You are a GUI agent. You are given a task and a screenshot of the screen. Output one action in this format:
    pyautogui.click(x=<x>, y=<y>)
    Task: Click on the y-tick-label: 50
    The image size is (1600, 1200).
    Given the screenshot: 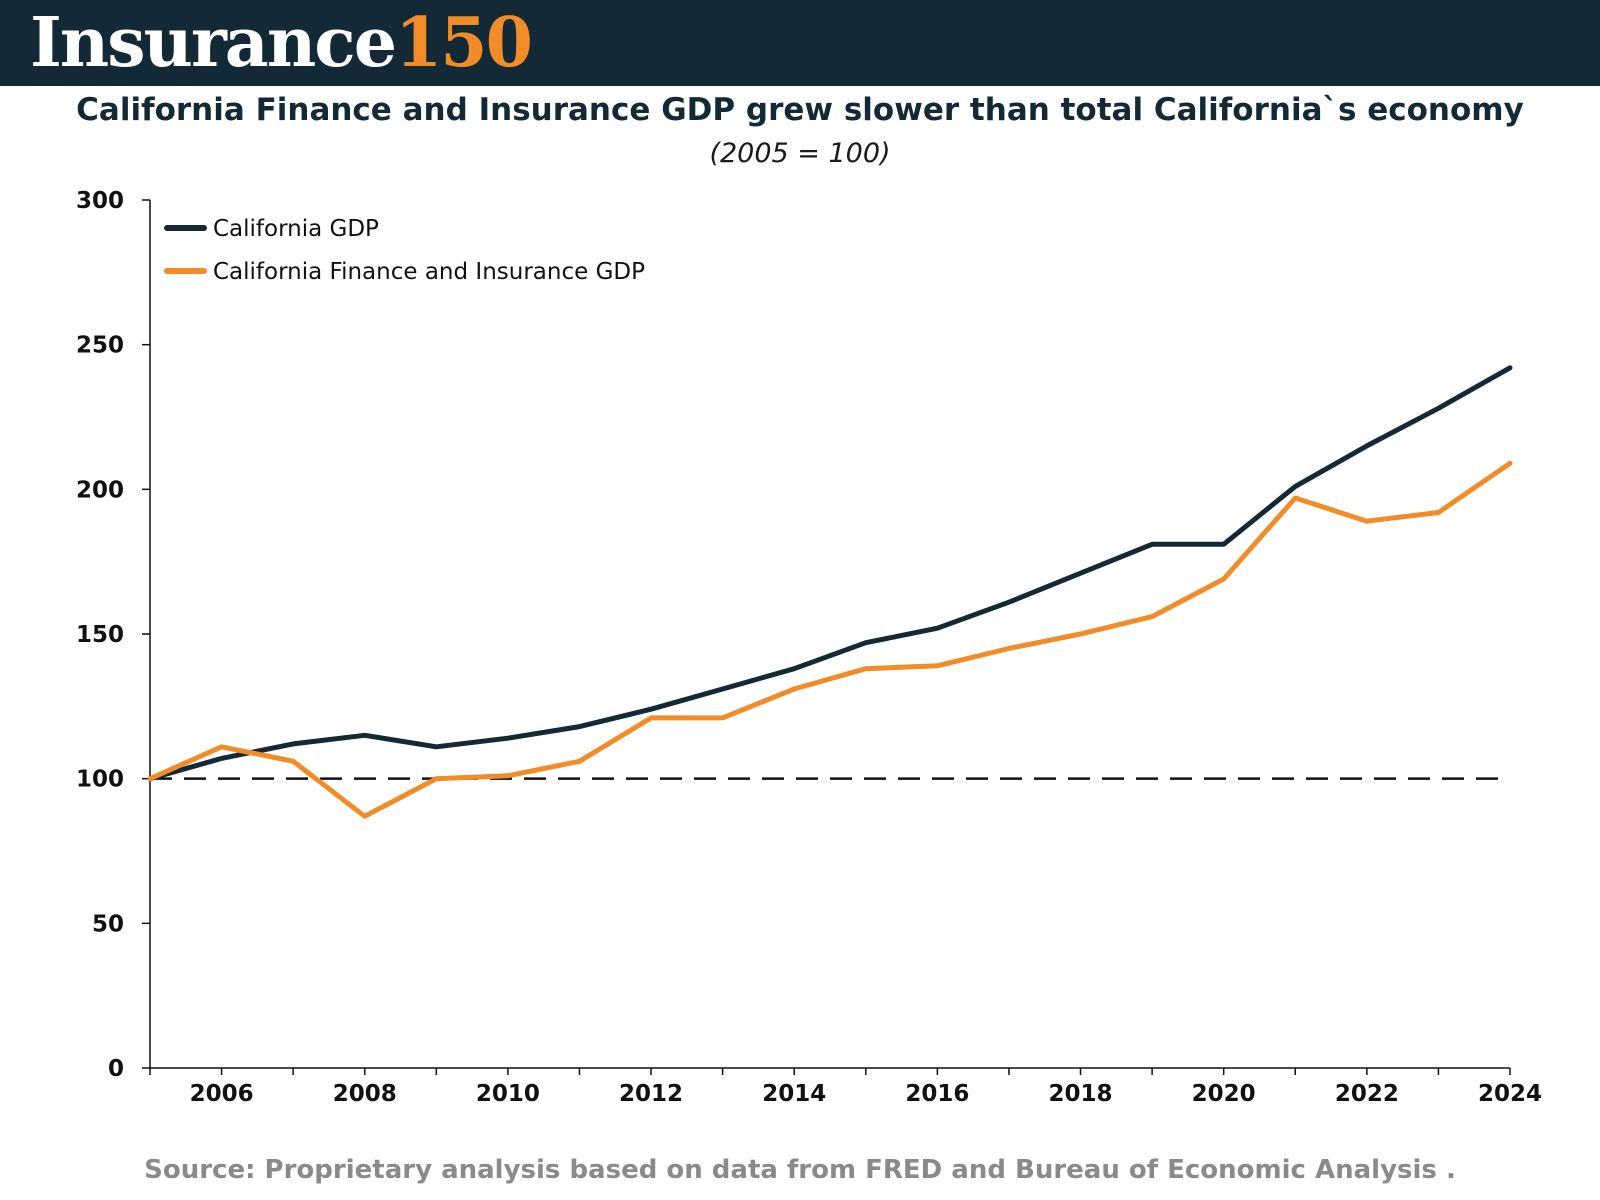 What is the action you would take?
    pyautogui.click(x=108, y=924)
    